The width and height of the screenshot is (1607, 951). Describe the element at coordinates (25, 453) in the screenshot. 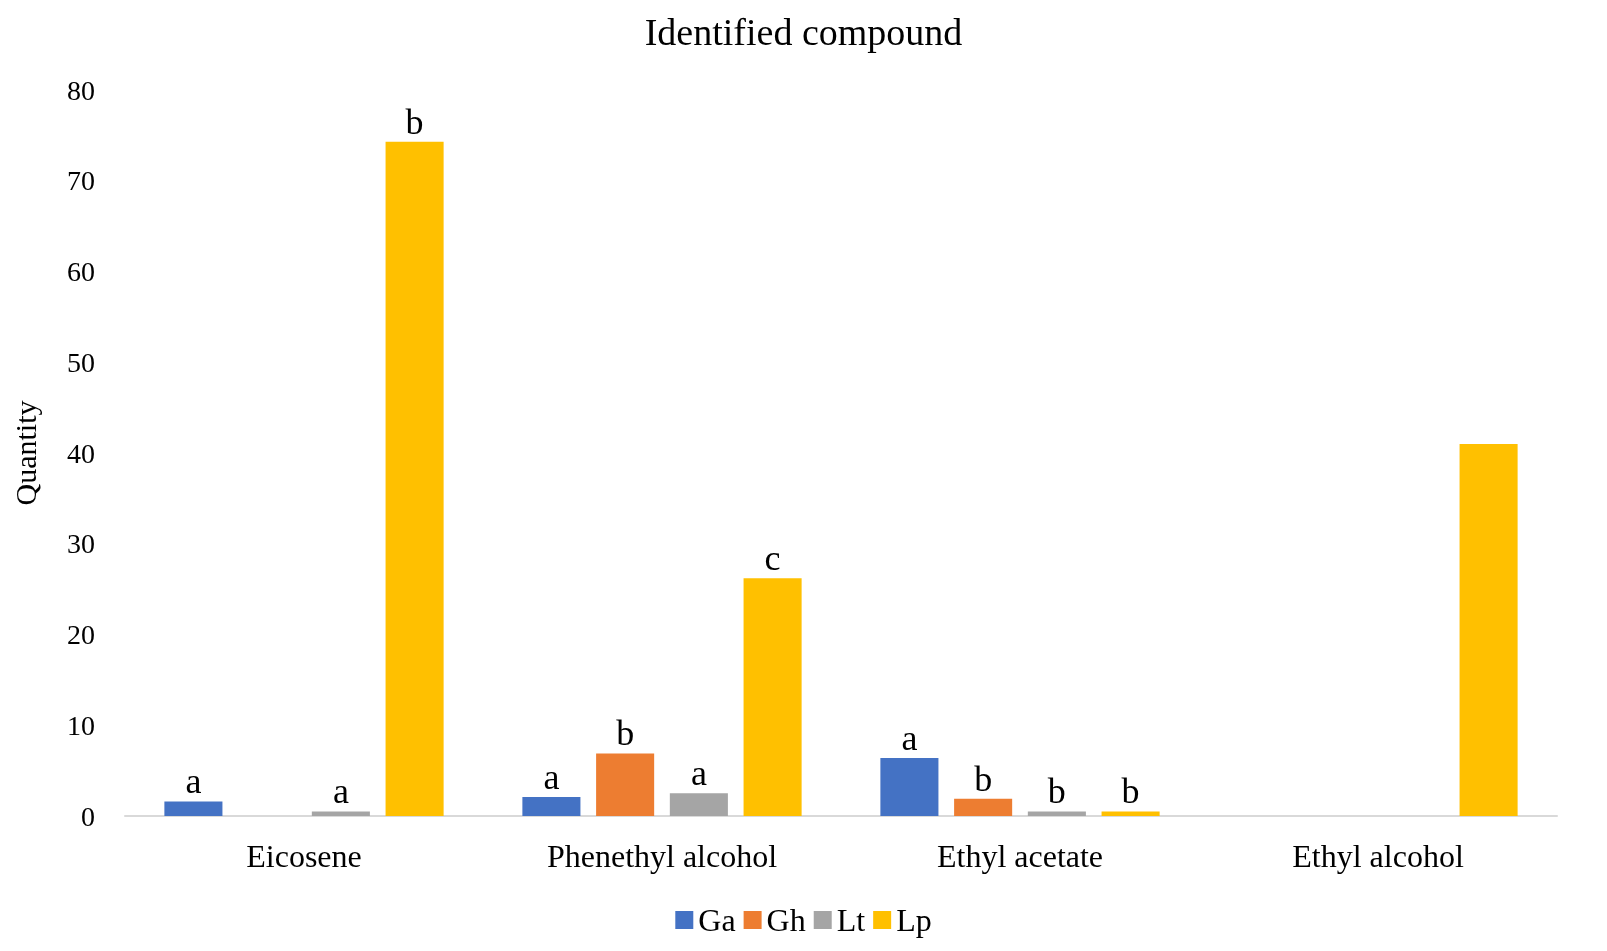

I see `y-axis-title: Quantity` at that location.